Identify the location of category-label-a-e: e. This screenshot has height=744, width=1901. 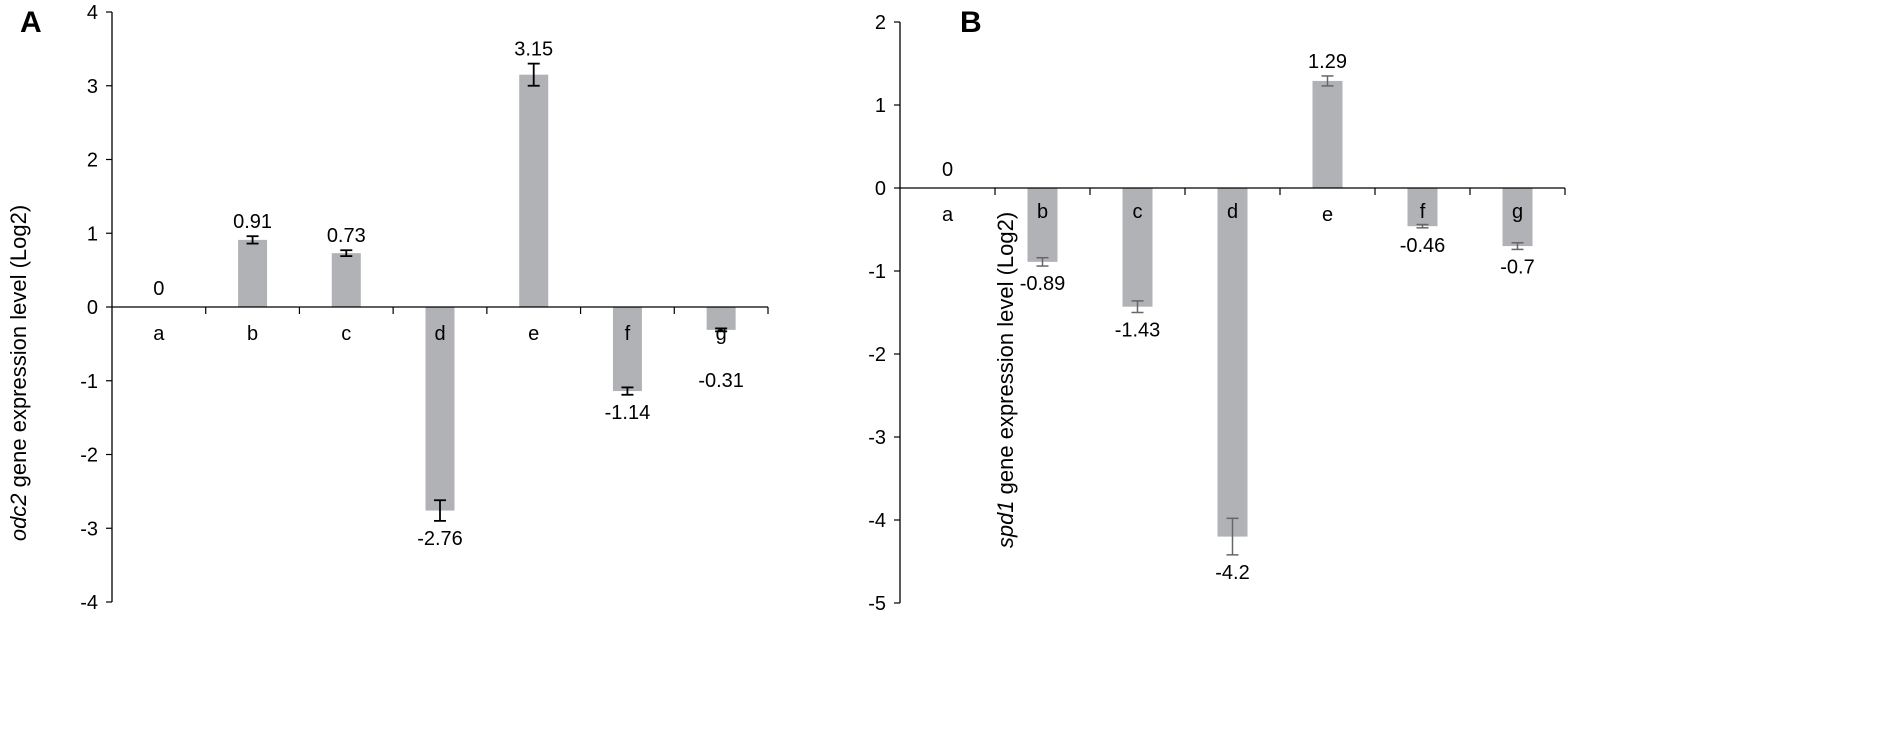
(533, 334).